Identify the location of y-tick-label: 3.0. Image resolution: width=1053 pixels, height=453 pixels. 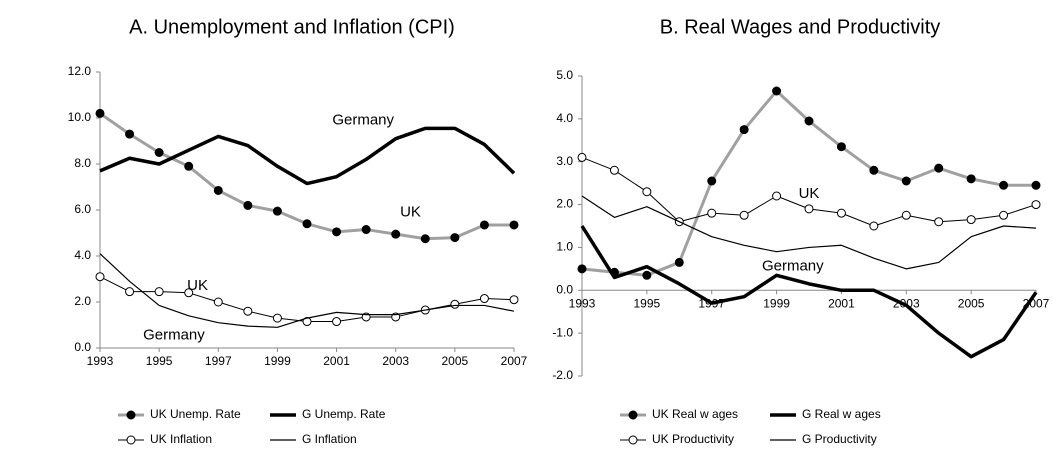
(564, 161).